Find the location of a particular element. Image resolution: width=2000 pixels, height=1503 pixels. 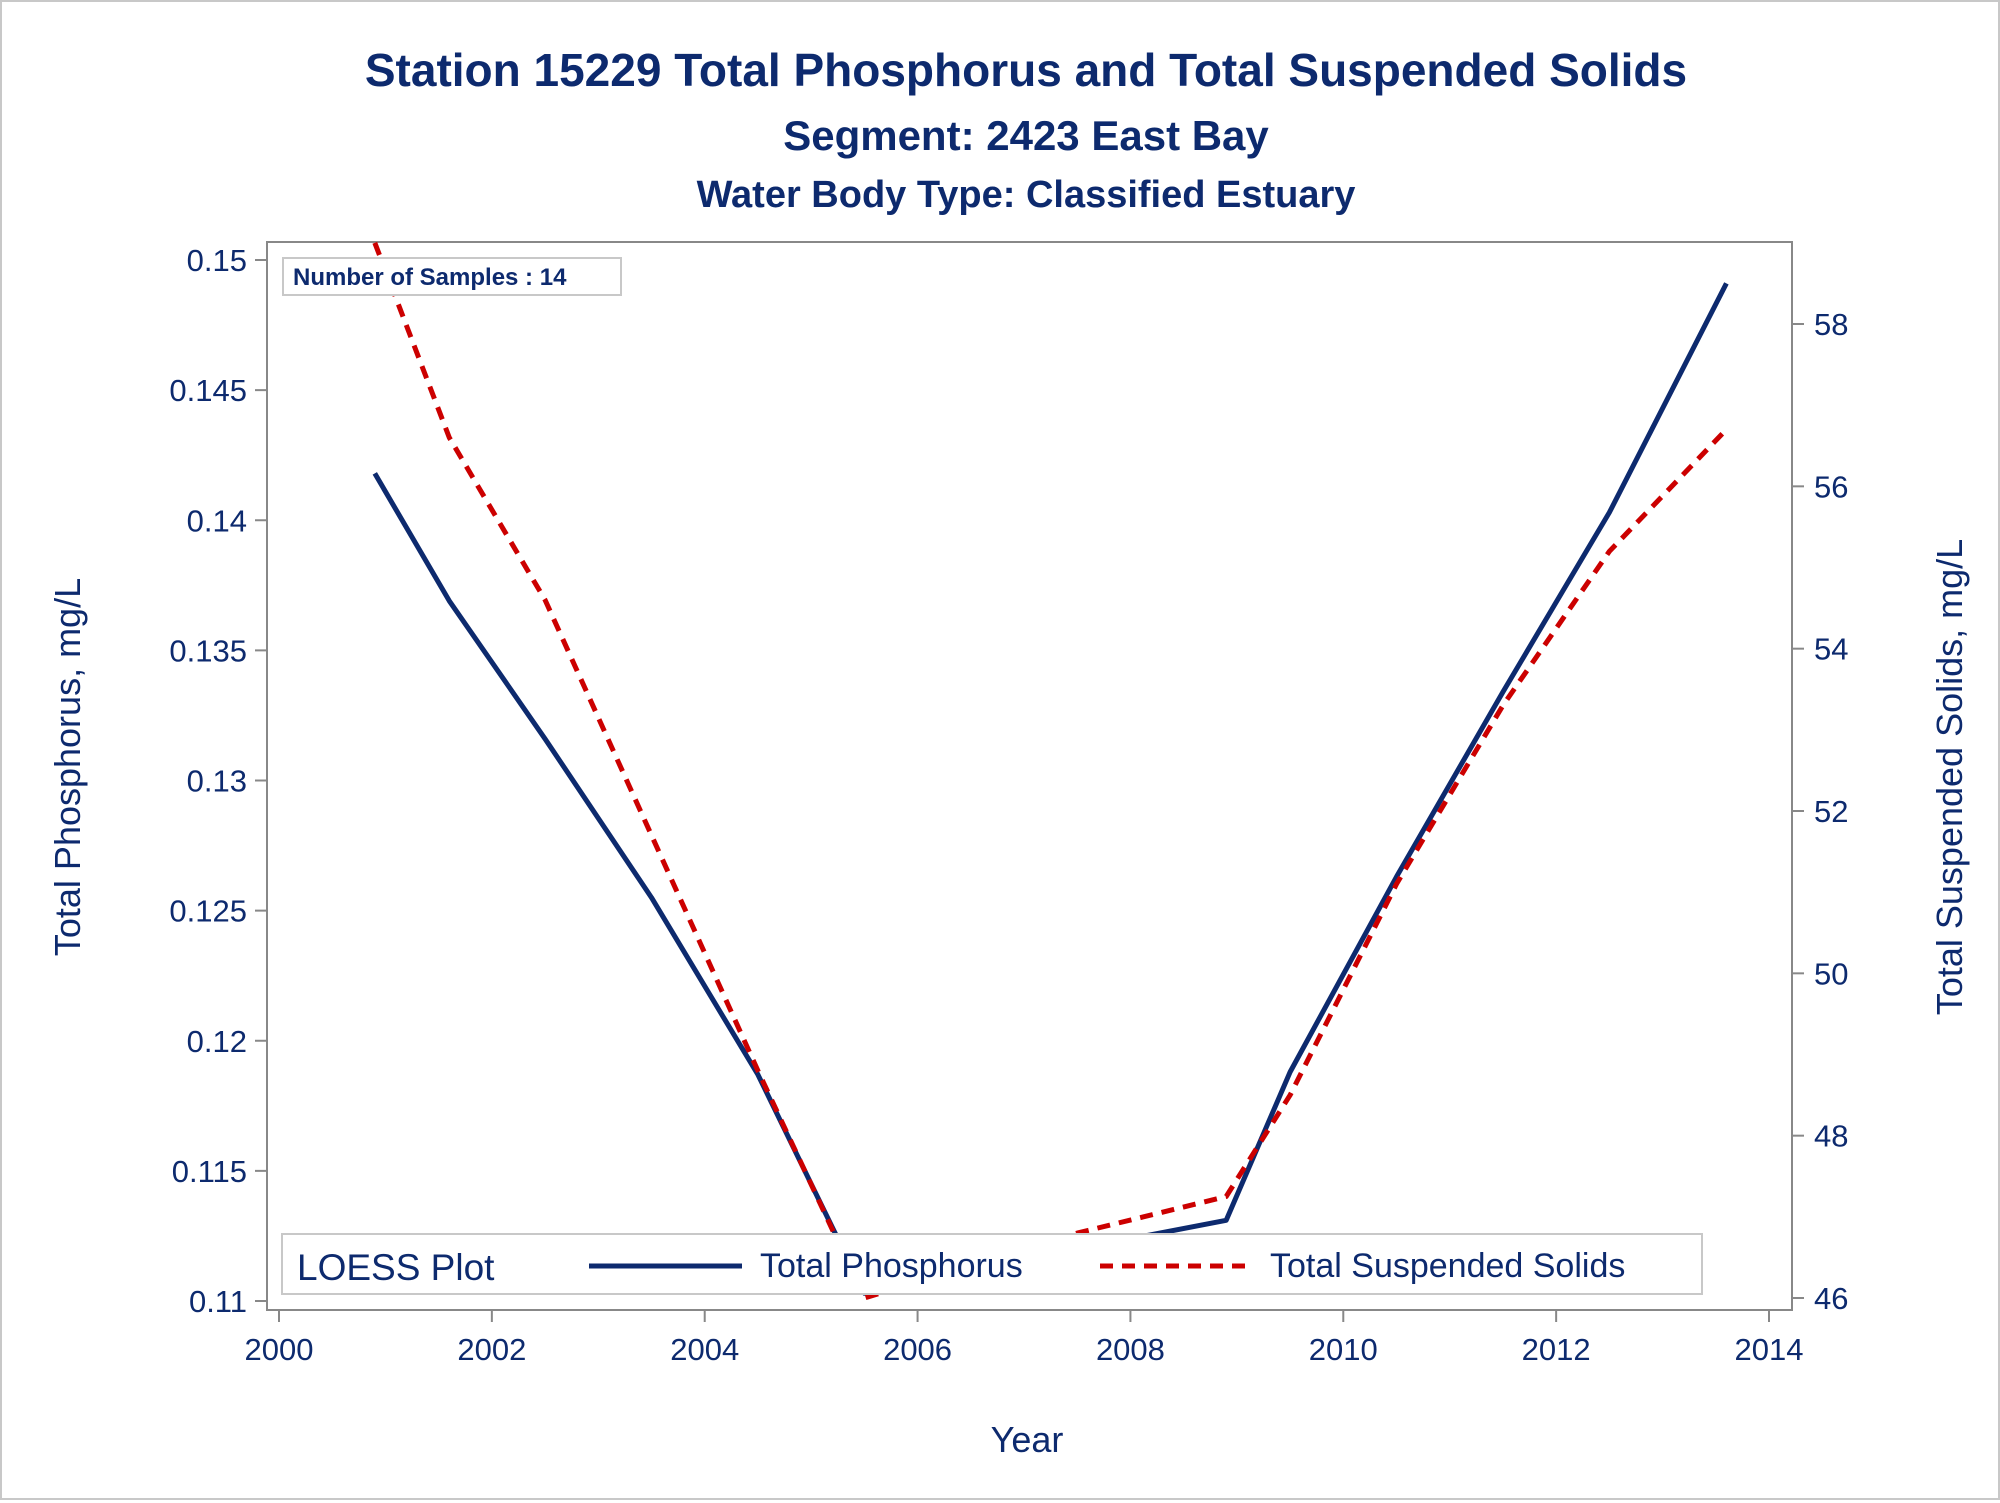

y-axis-left: 0.11 0.115 0.12 0.125 0.13 0.135 0.14 0.145 0.15 is located at coordinates (218, 781).